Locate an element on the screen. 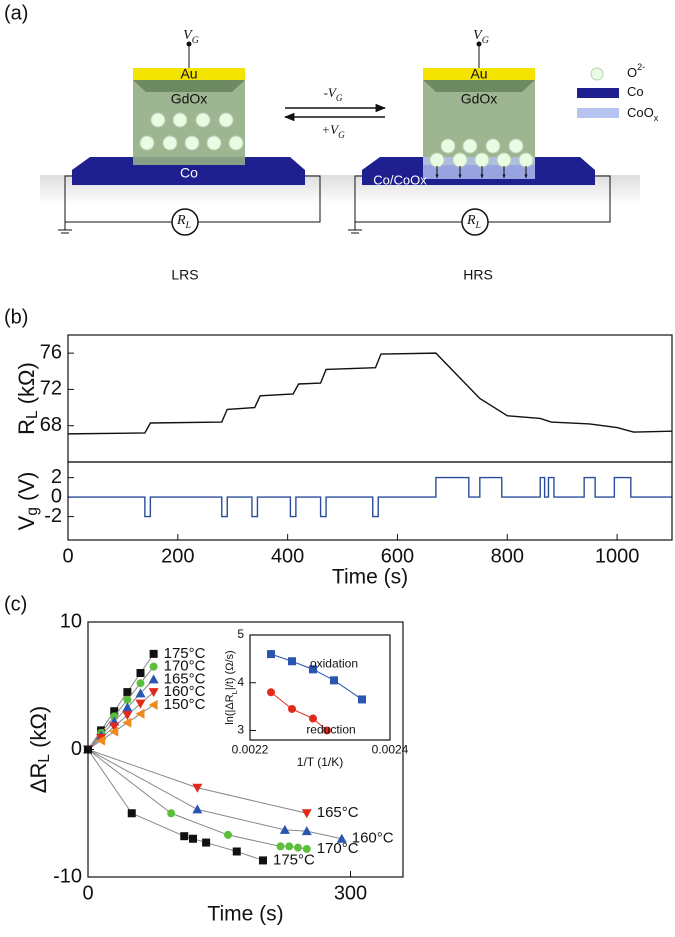 The image size is (675, 937). series-label: 150°C is located at coordinates (185, 704).